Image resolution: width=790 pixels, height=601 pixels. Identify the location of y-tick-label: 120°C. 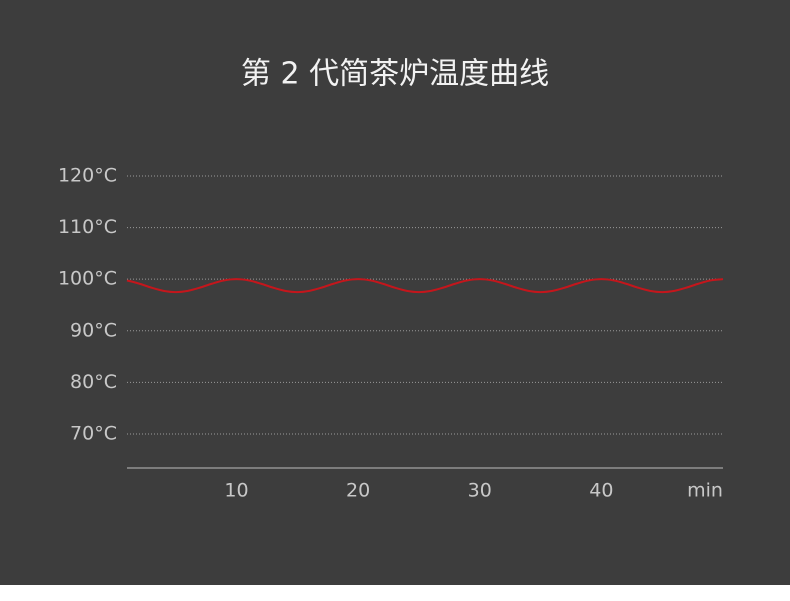
(87, 176).